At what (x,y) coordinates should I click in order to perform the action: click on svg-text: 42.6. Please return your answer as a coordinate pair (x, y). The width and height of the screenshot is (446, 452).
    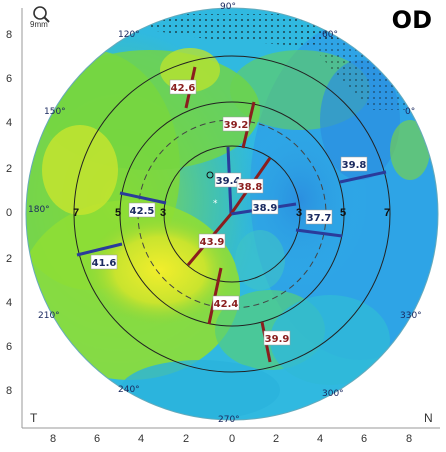
    Looking at the image, I should click on (183, 88).